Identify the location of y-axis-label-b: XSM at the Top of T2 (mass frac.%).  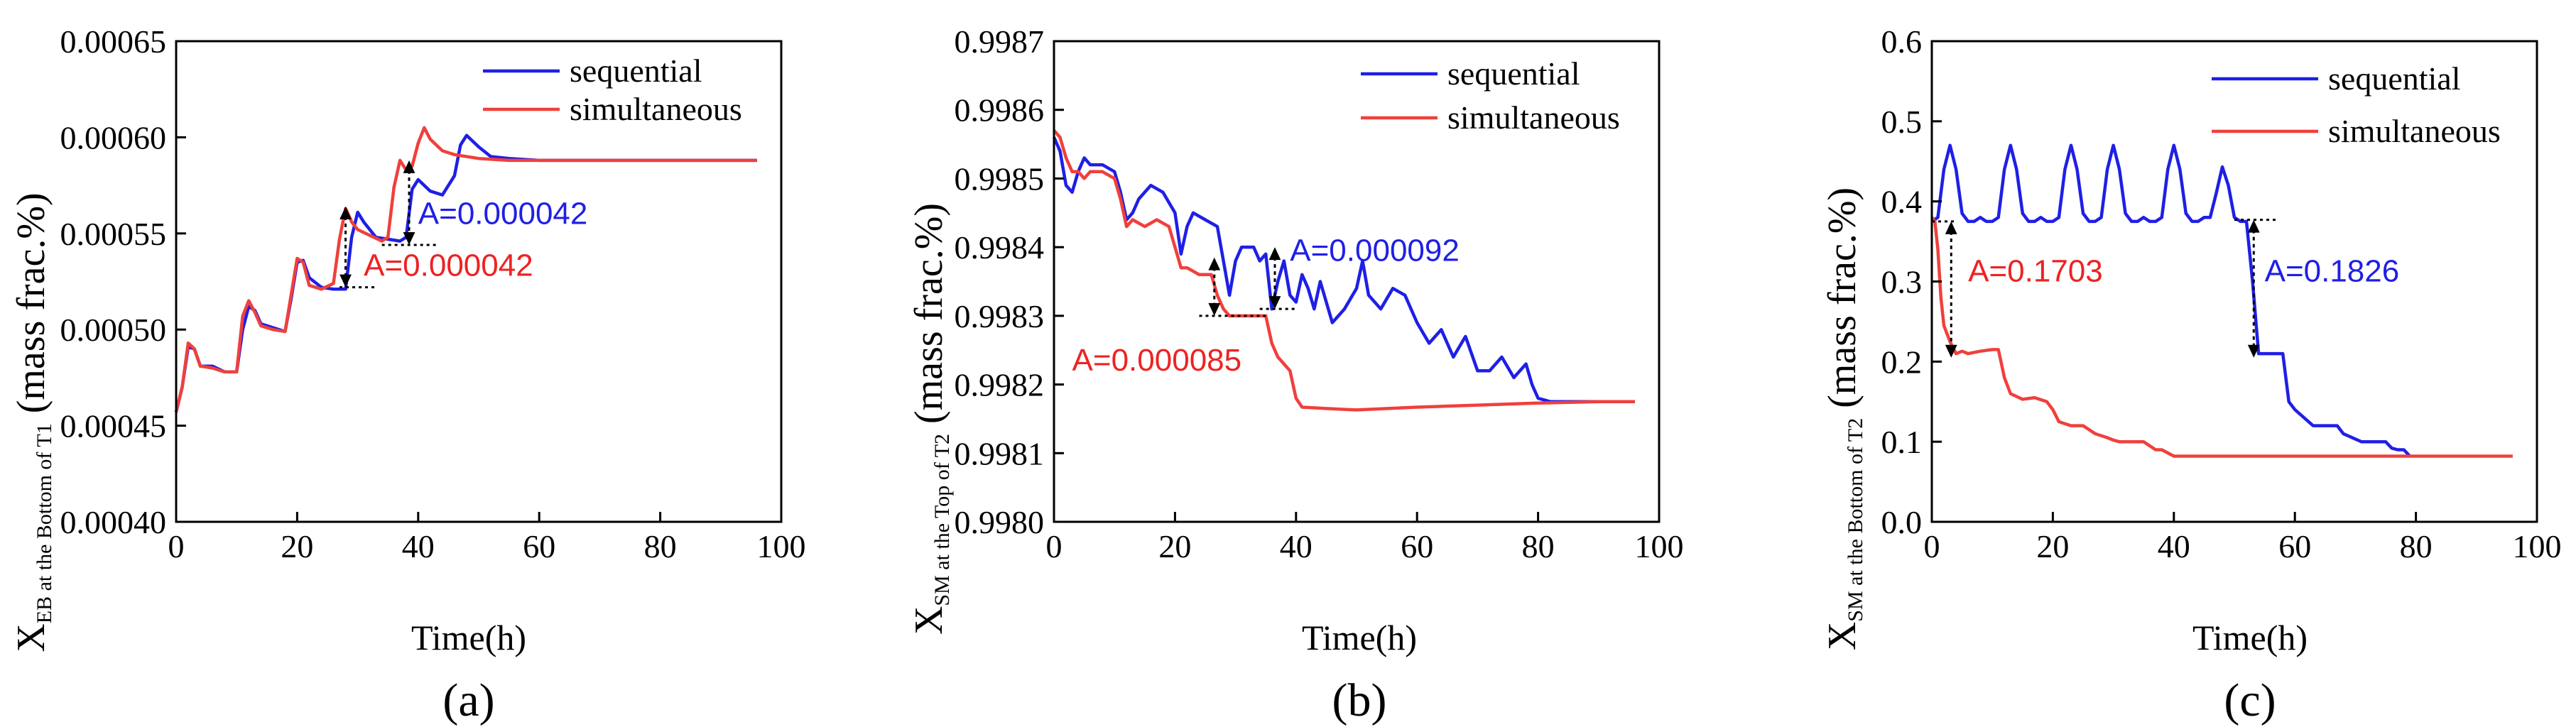
(930, 419).